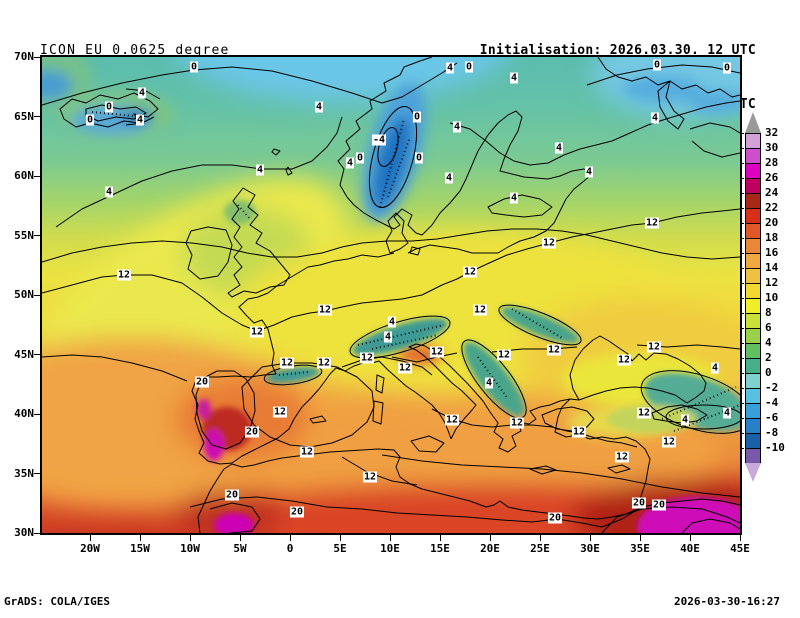 This screenshot has height=618, width=800. Describe the element at coordinates (24, 473) in the screenshot. I see `lat-axis-label: 35N` at that location.